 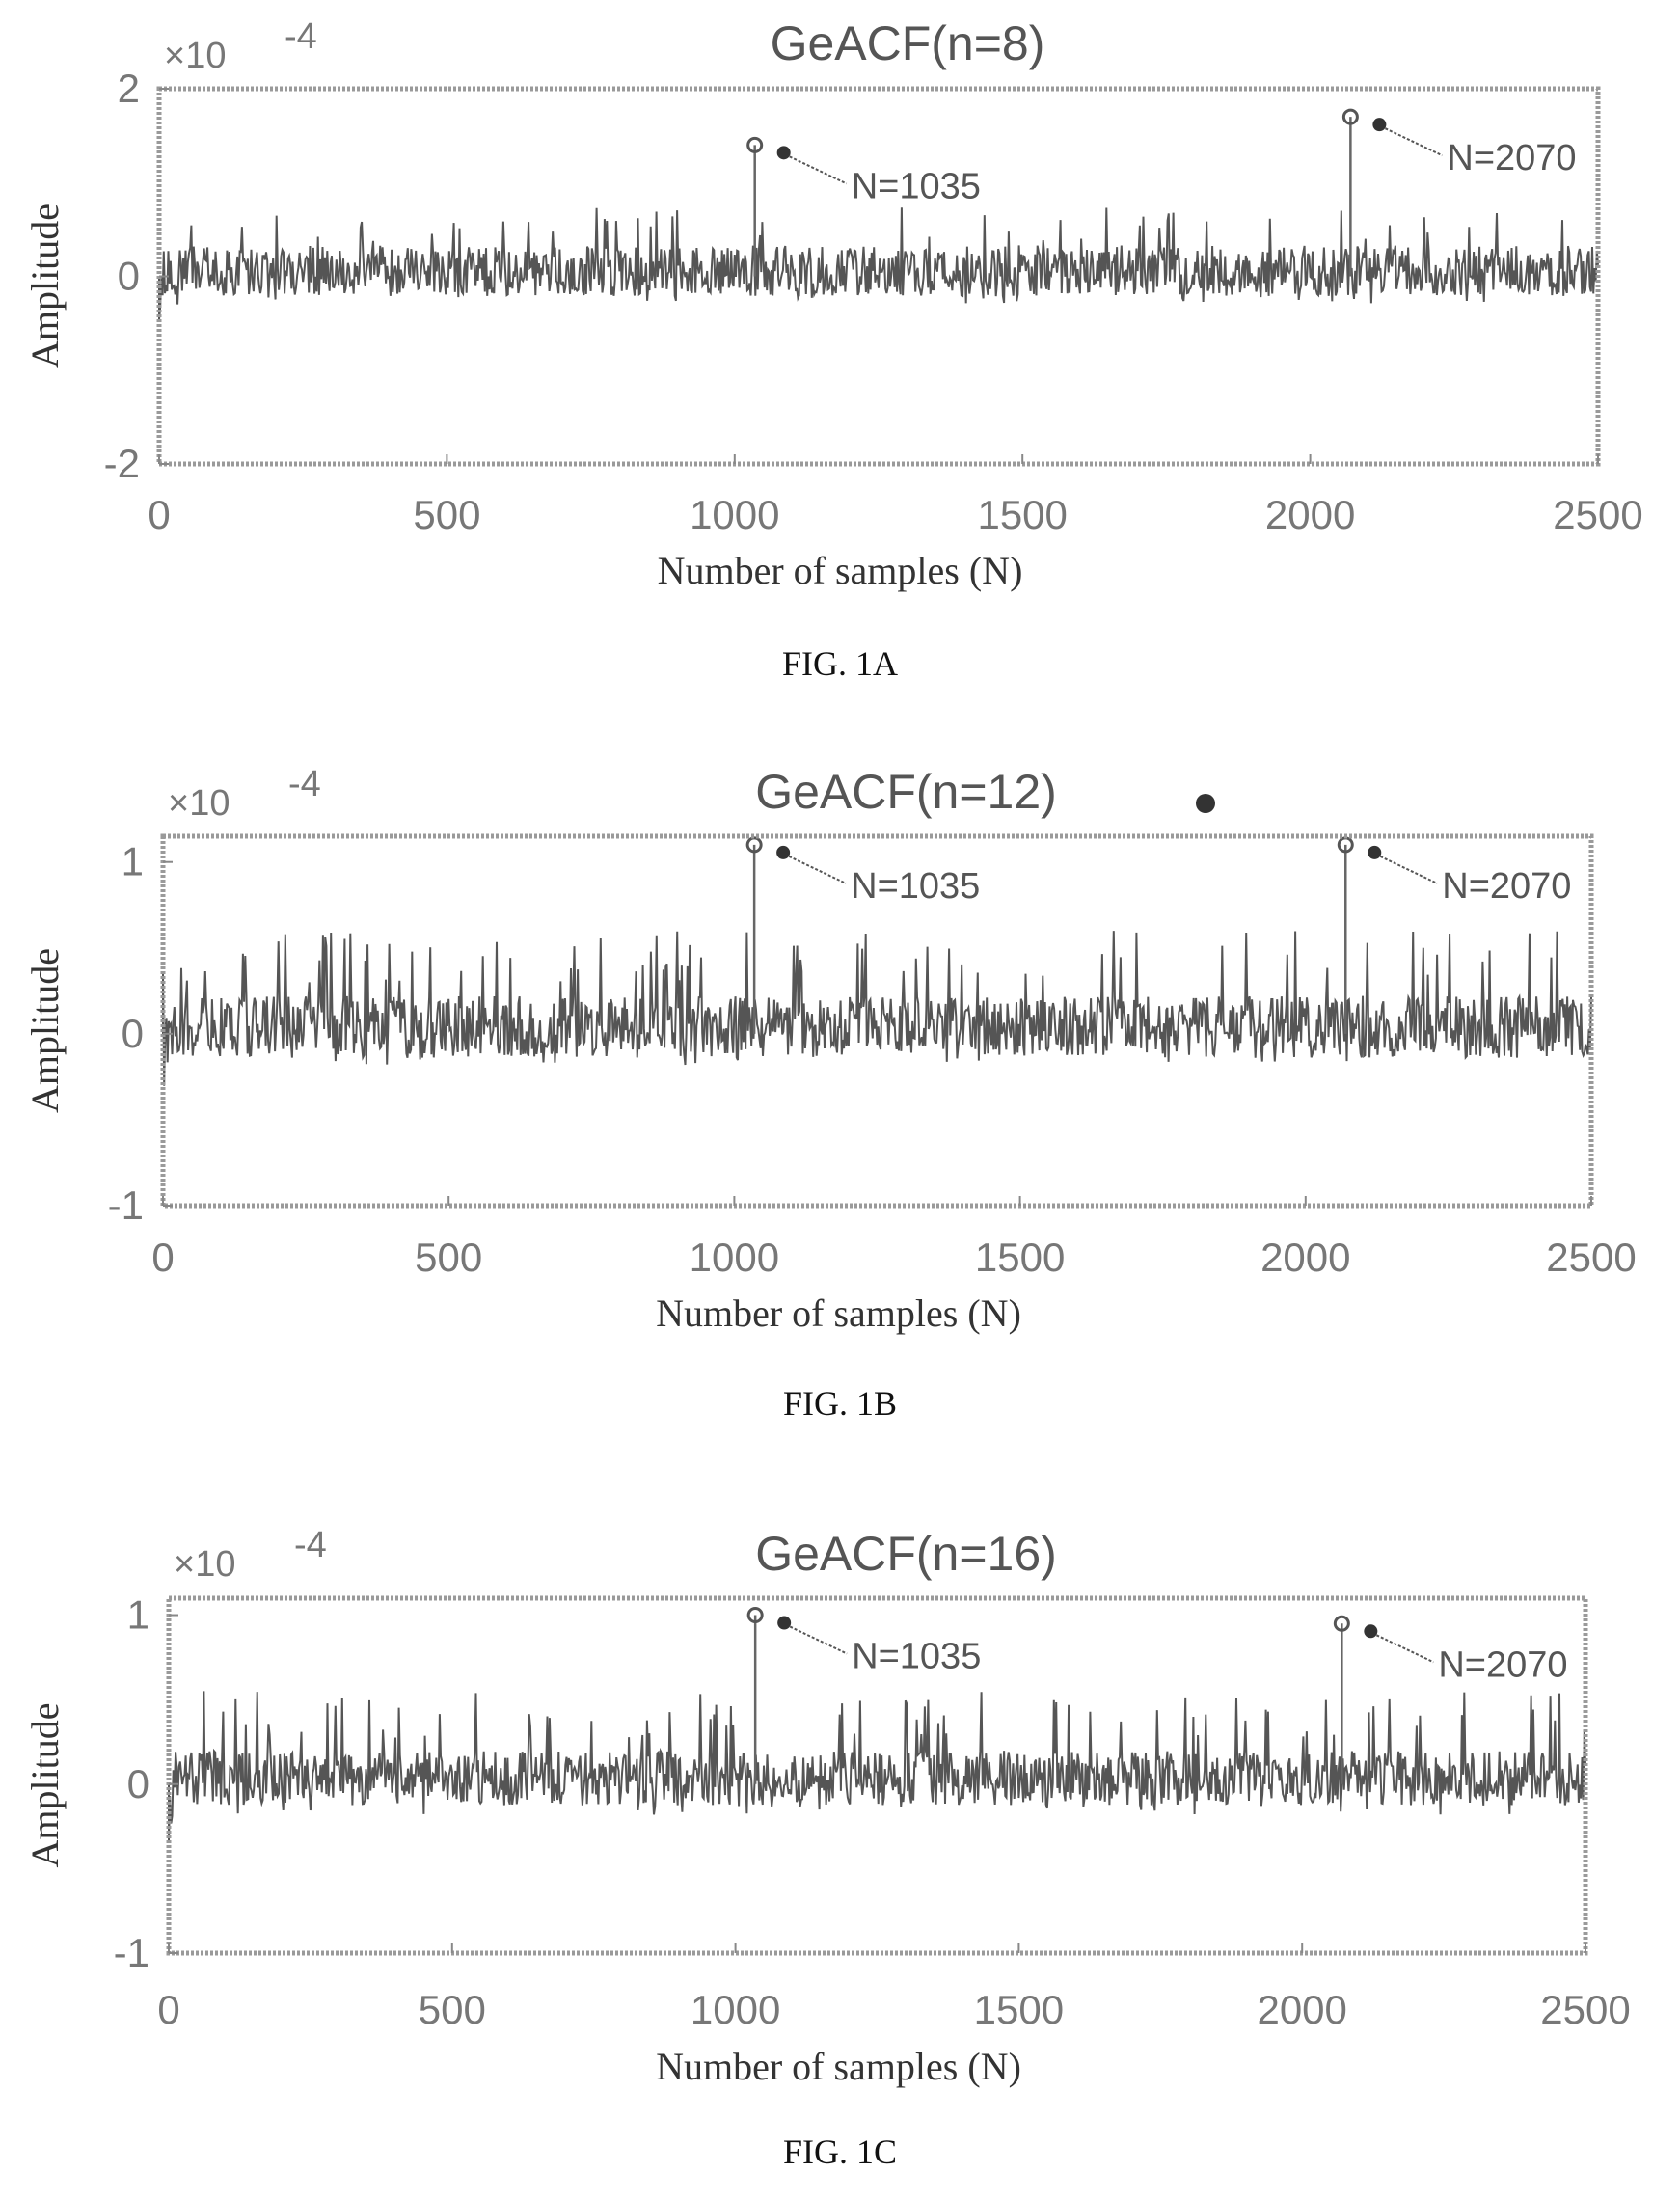 I want to click on y-tick-label: 2, so click(x=129, y=89).